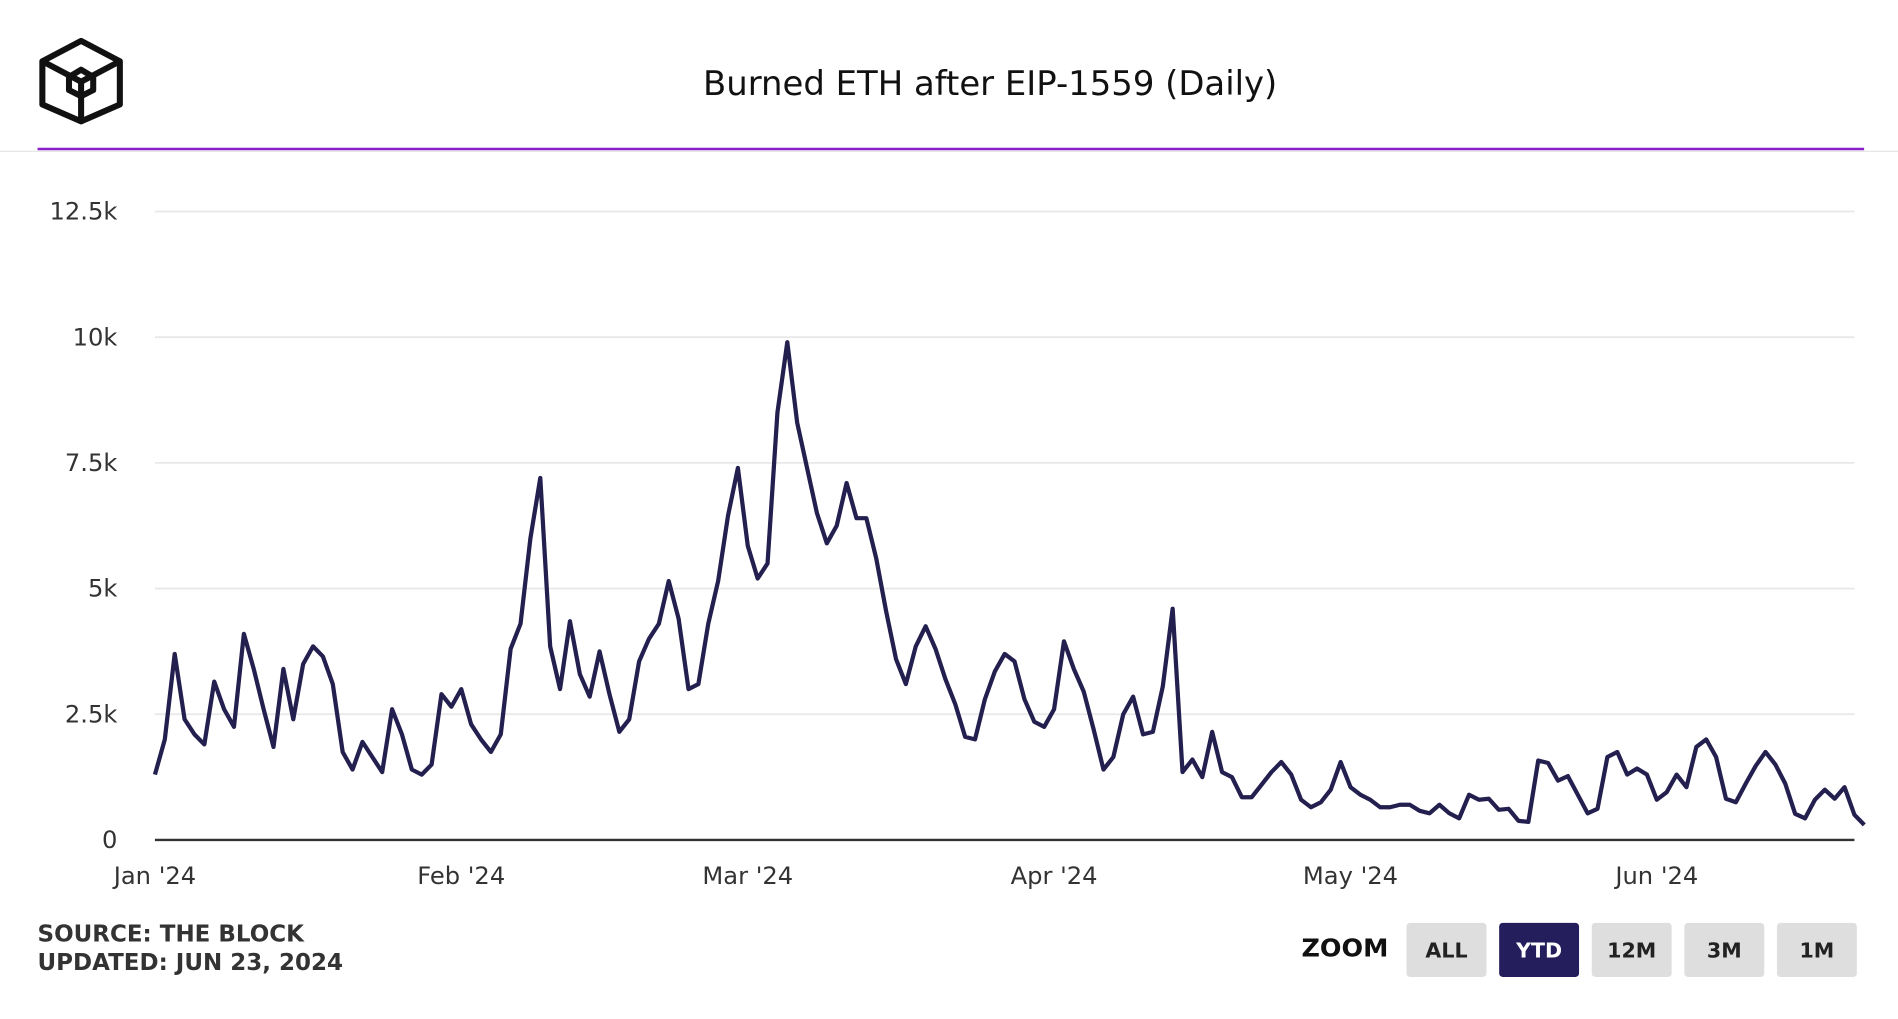 This screenshot has width=1898, height=1019. I want to click on zoom-button-label: ALL, so click(1446, 951).